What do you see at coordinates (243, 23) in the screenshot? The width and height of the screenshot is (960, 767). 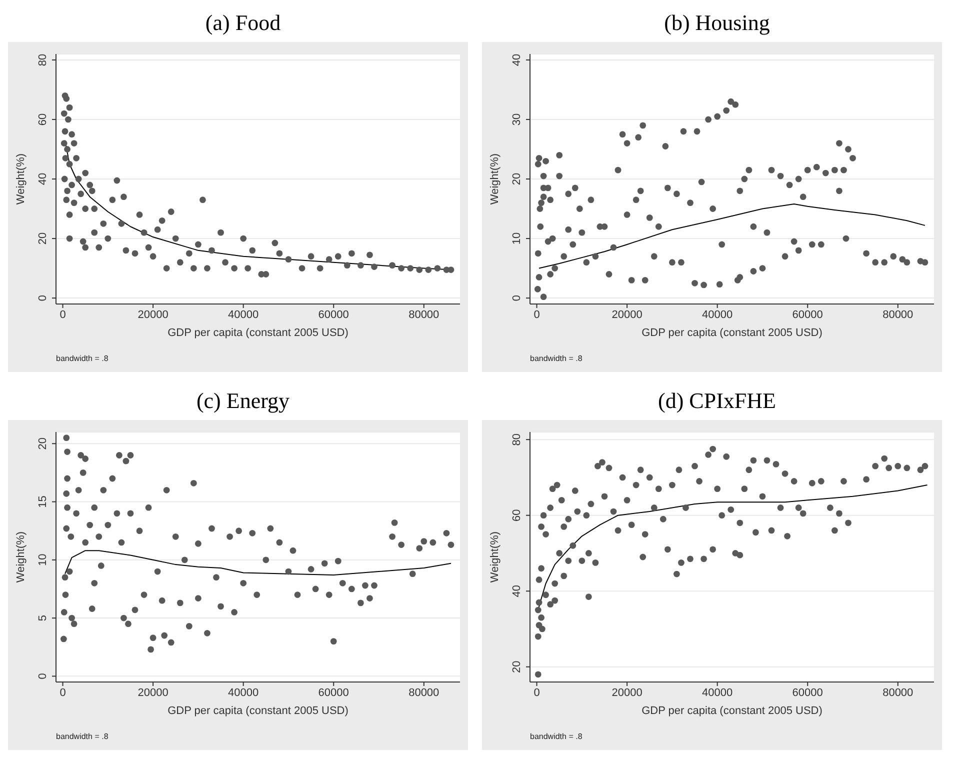 I see `chart-title: (a) Food` at bounding box center [243, 23].